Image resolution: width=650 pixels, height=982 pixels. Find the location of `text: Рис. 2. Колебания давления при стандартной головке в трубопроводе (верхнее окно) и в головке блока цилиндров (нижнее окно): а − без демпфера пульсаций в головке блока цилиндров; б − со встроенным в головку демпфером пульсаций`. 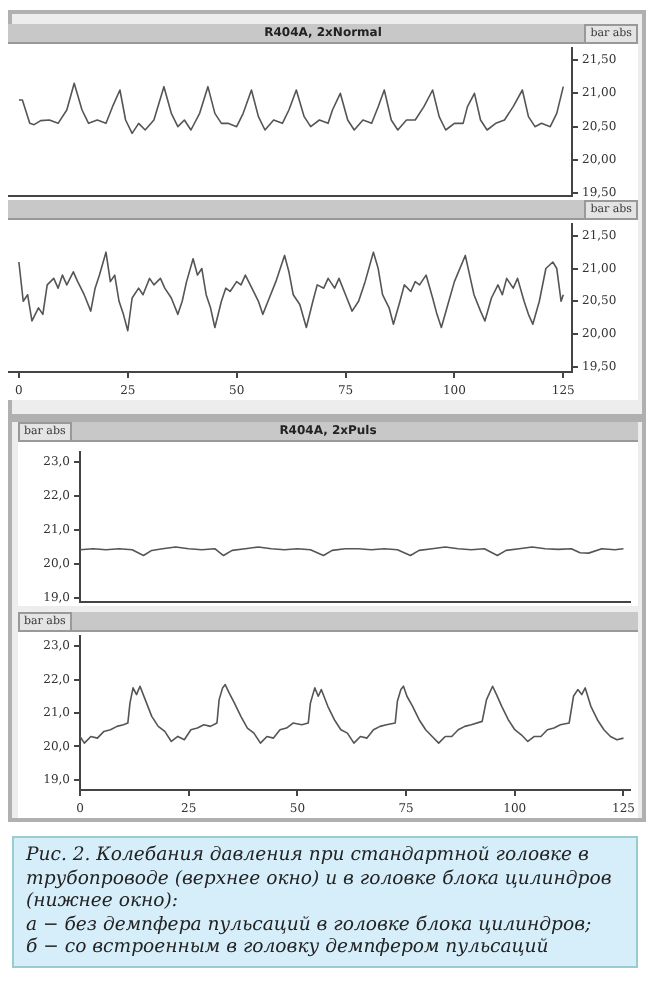

text: Рис. 2. Колебания давления при стандартной головке в трубопроводе (верхнее окно) и в головке блока цилиндров (нижнее окно): а − без демпфера пульсаций в головке блока цилиндров; б − со встроенным в головку демпфером пульсаций is located at coordinates (325, 902).